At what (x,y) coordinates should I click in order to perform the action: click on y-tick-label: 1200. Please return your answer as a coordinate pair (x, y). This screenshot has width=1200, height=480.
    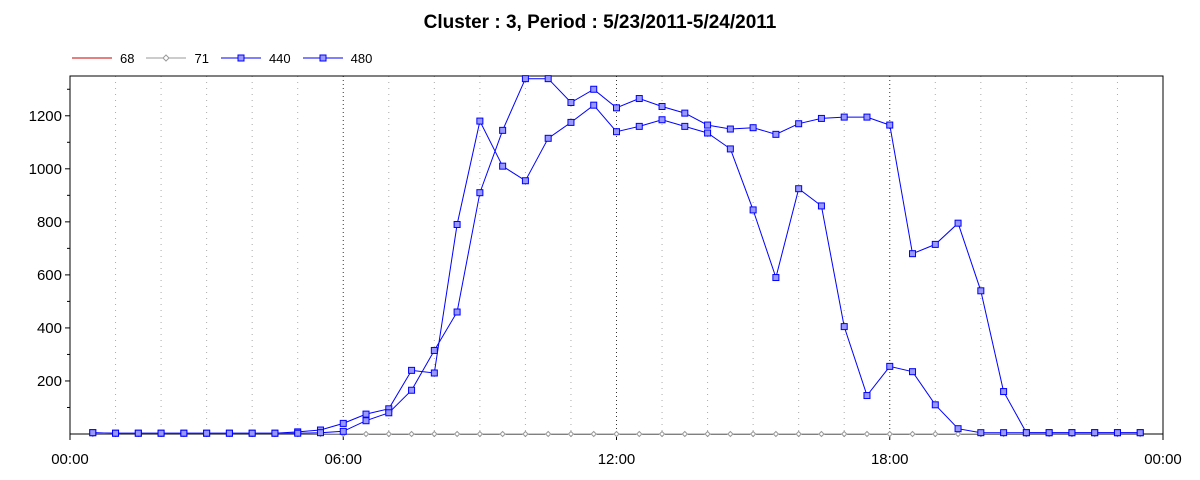
    Looking at the image, I should click on (45, 116).